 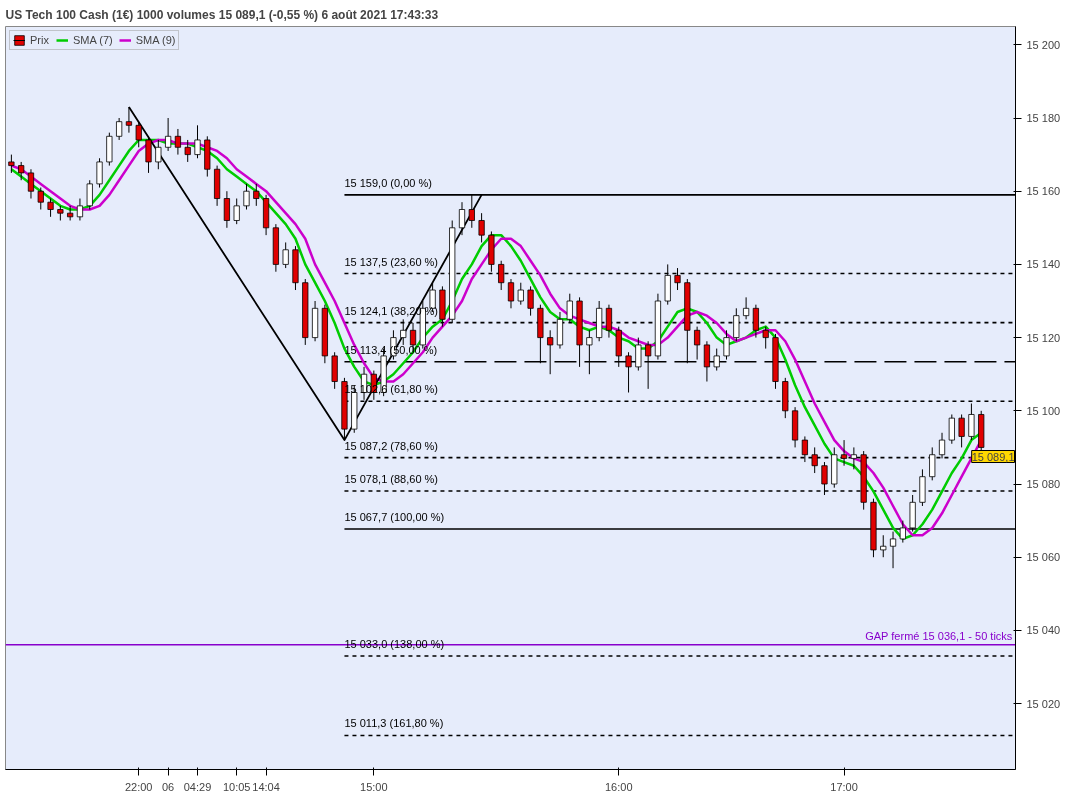 What do you see at coordinates (93, 40) in the screenshot?
I see `legend-label: SMA (7)` at bounding box center [93, 40].